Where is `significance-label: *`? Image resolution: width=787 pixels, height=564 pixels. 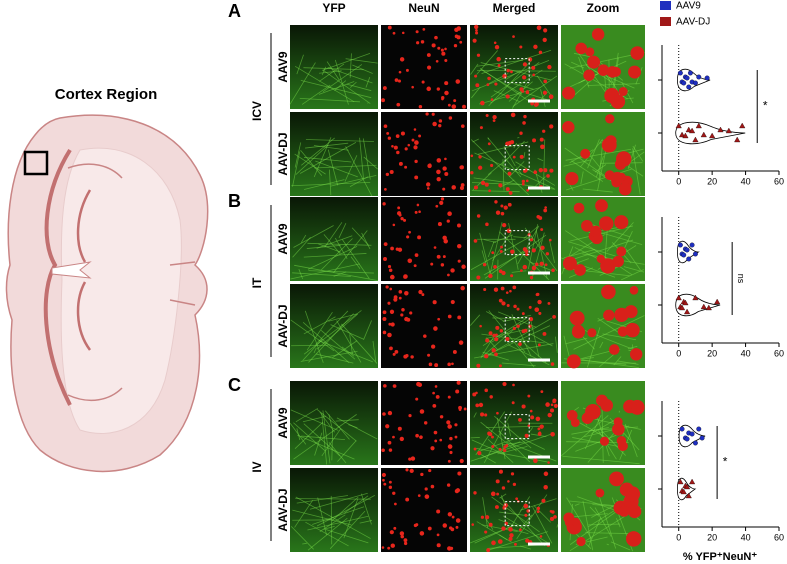 significance-label: * is located at coordinates (765, 106).